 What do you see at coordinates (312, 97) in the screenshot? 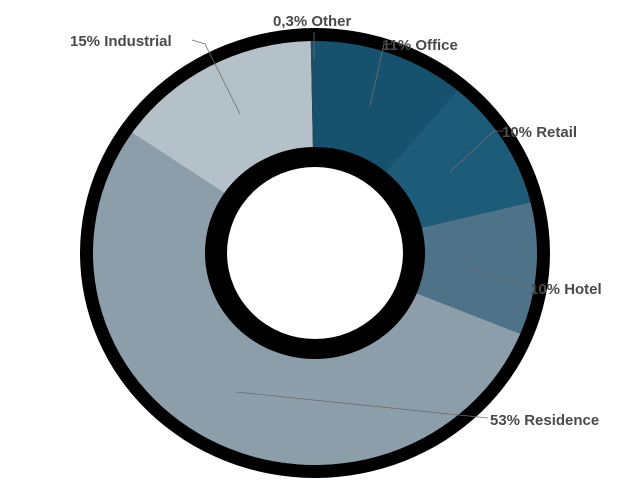
I see `slice-other` at bounding box center [312, 97].